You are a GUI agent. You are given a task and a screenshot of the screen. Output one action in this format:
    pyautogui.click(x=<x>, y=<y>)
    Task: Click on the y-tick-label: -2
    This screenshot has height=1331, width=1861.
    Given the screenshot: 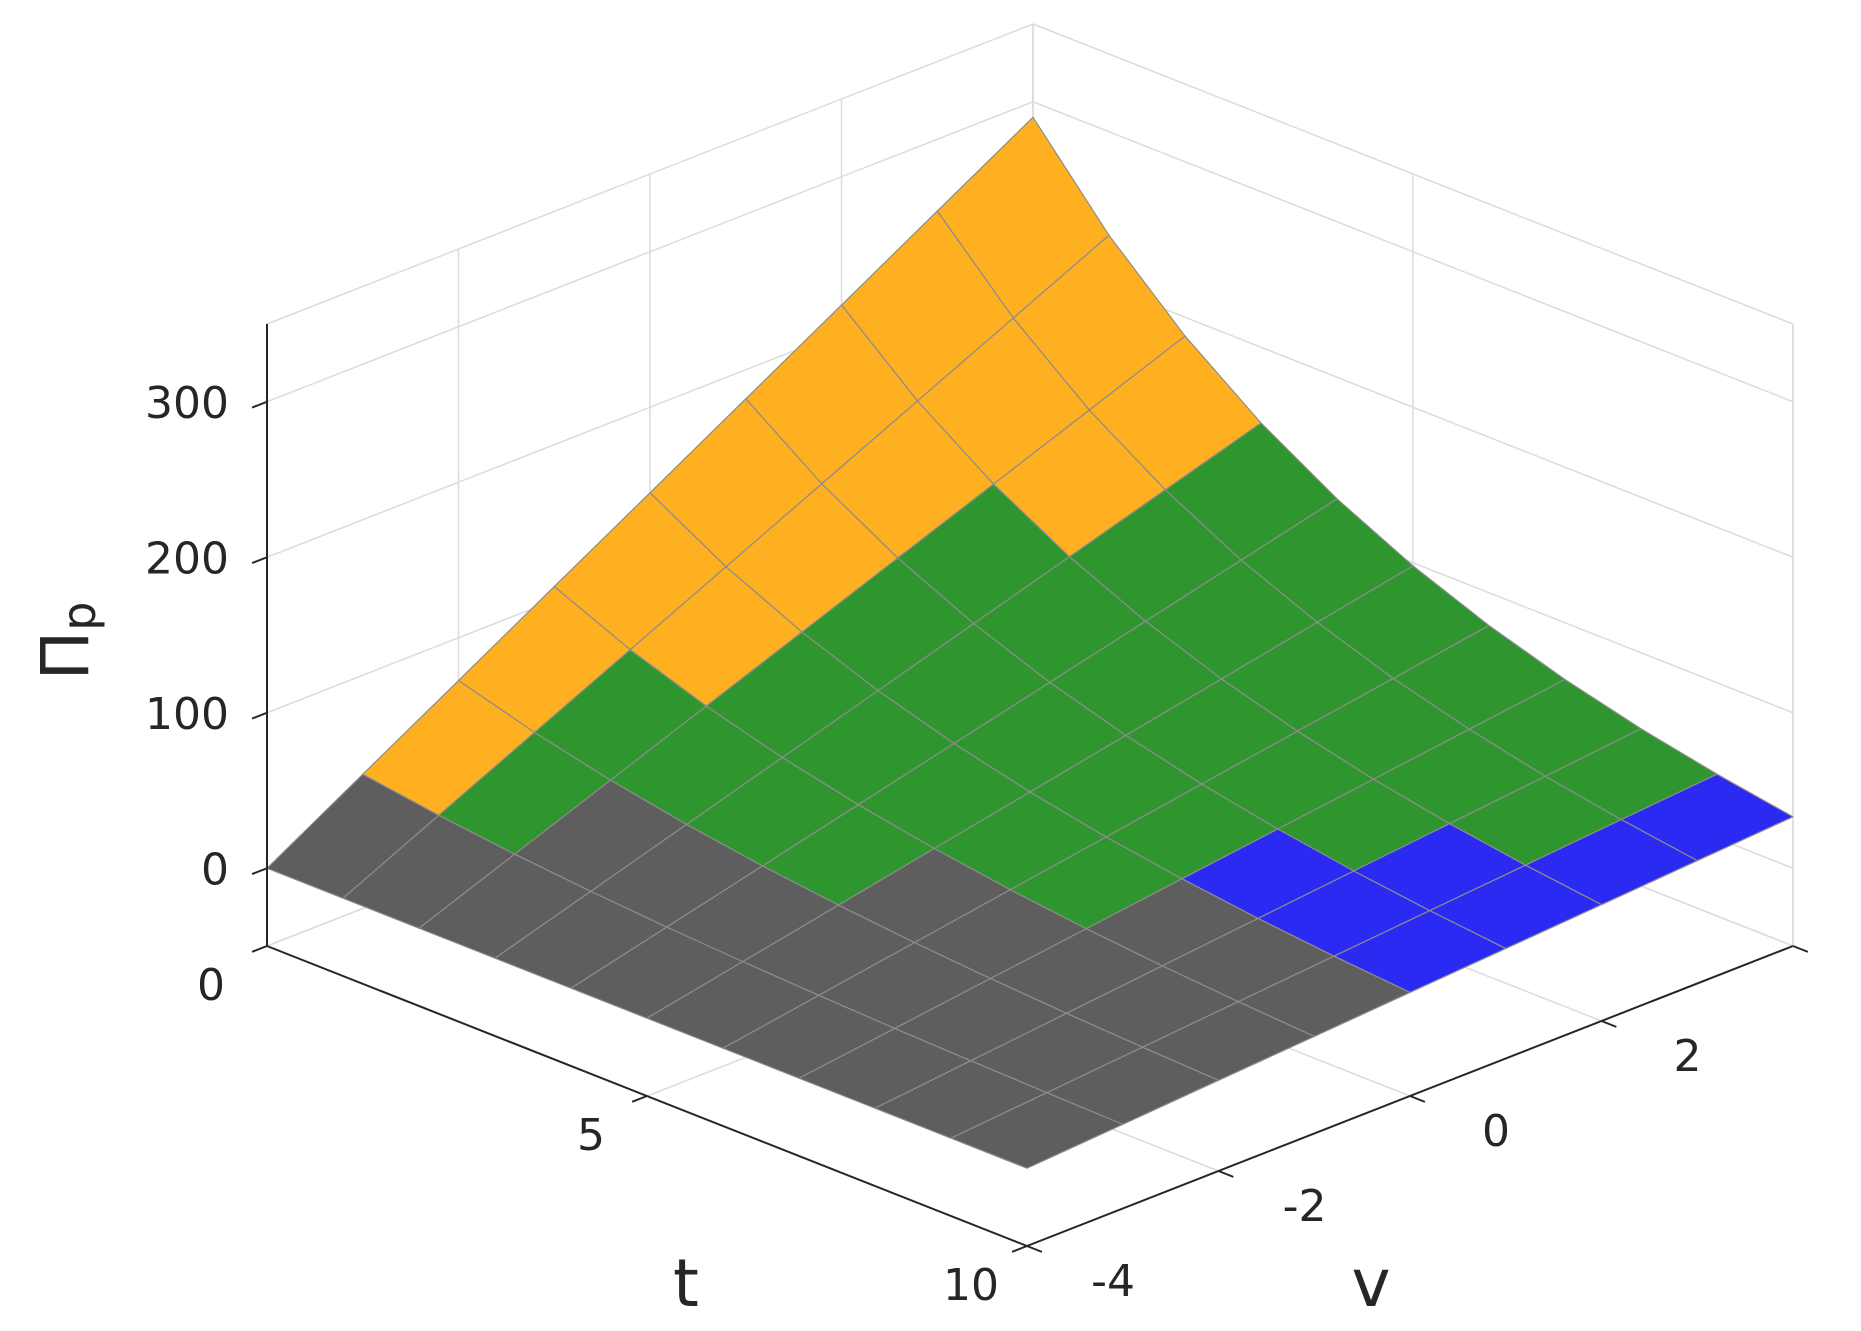 What is the action you would take?
    pyautogui.click(x=1305, y=1206)
    